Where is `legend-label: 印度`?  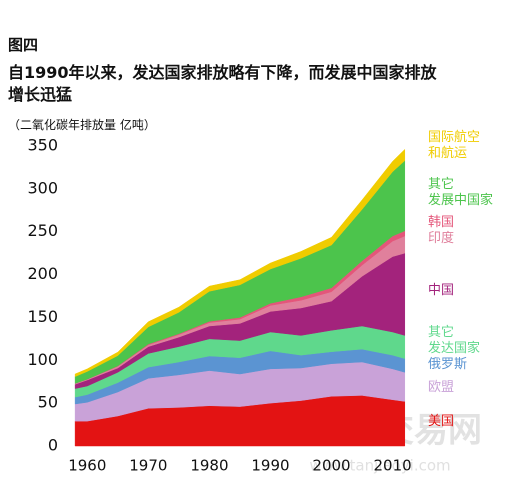 legend-label: 印度 is located at coordinates (441, 238).